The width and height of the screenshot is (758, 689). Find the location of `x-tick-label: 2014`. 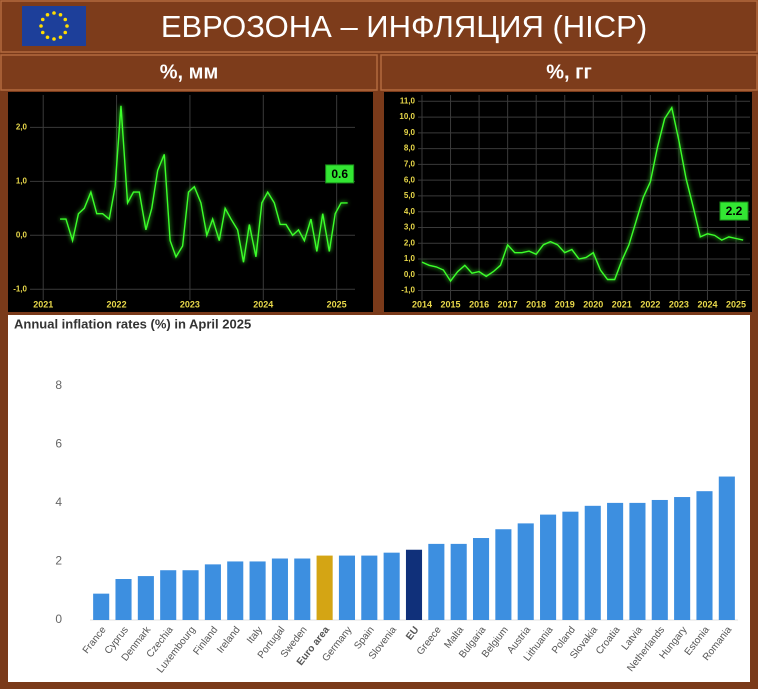

x-tick-label: 2014 is located at coordinates (422, 304).